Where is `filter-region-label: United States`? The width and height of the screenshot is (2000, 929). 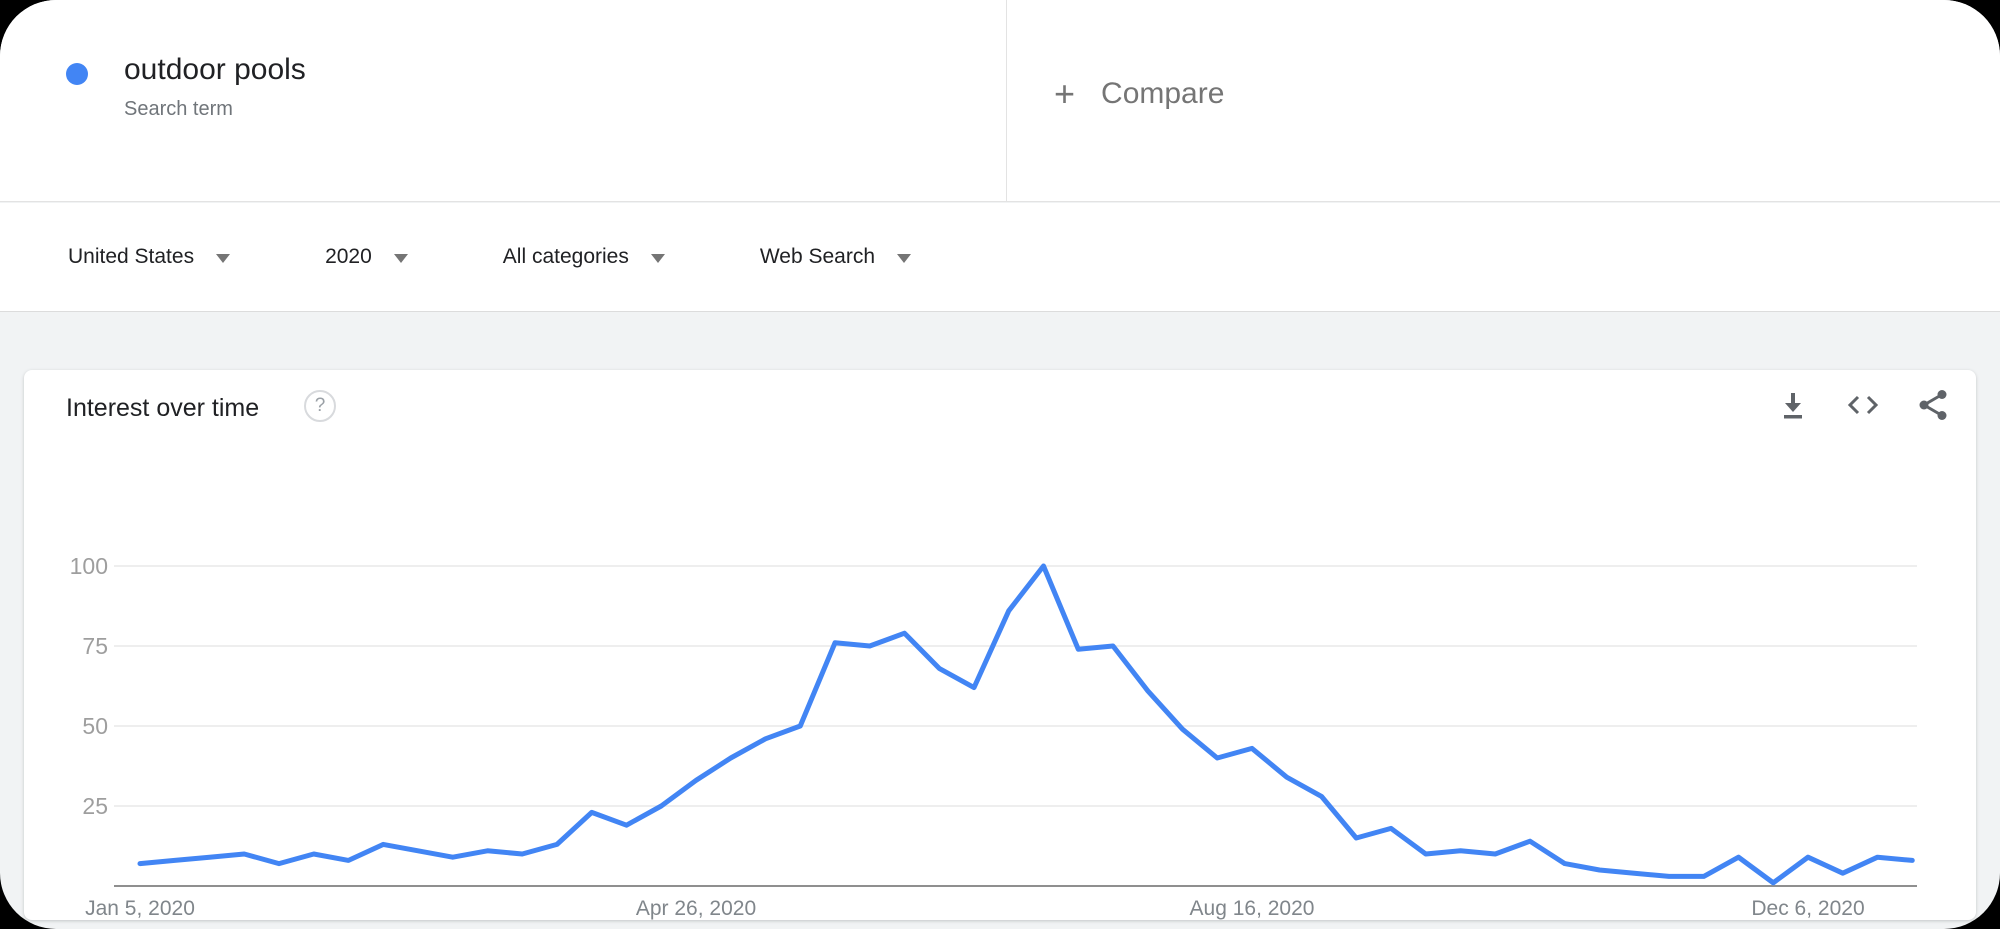 filter-region-label: United States is located at coordinates (131, 256).